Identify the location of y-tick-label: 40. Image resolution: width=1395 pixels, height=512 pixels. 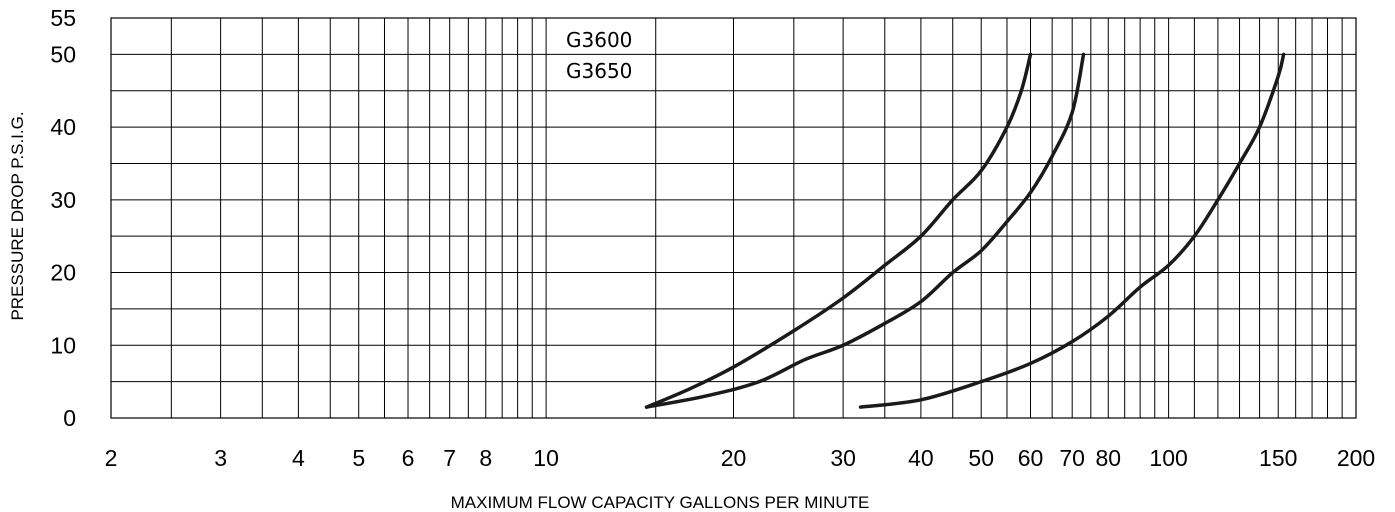
(63, 127).